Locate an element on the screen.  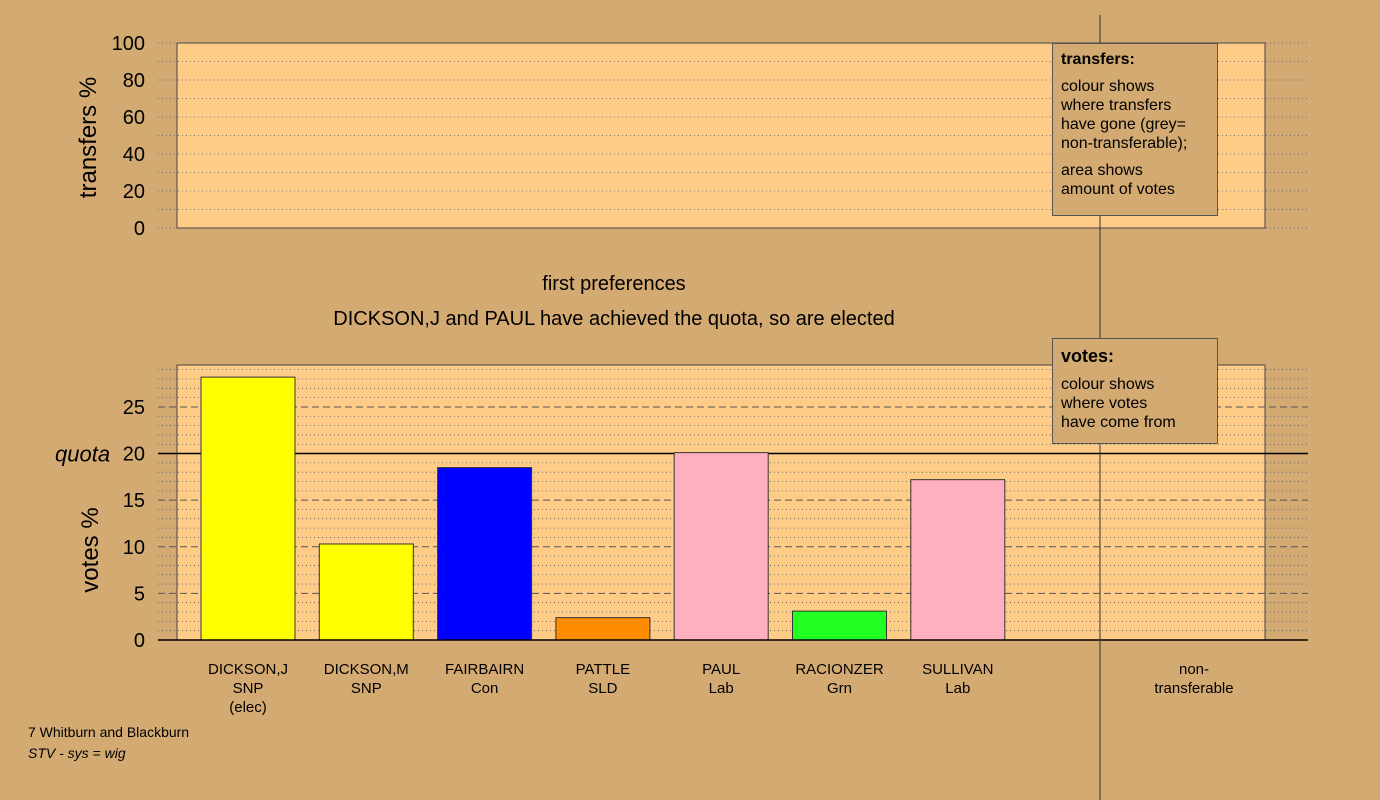
transfers-tick-label: 20 is located at coordinates (134, 192).